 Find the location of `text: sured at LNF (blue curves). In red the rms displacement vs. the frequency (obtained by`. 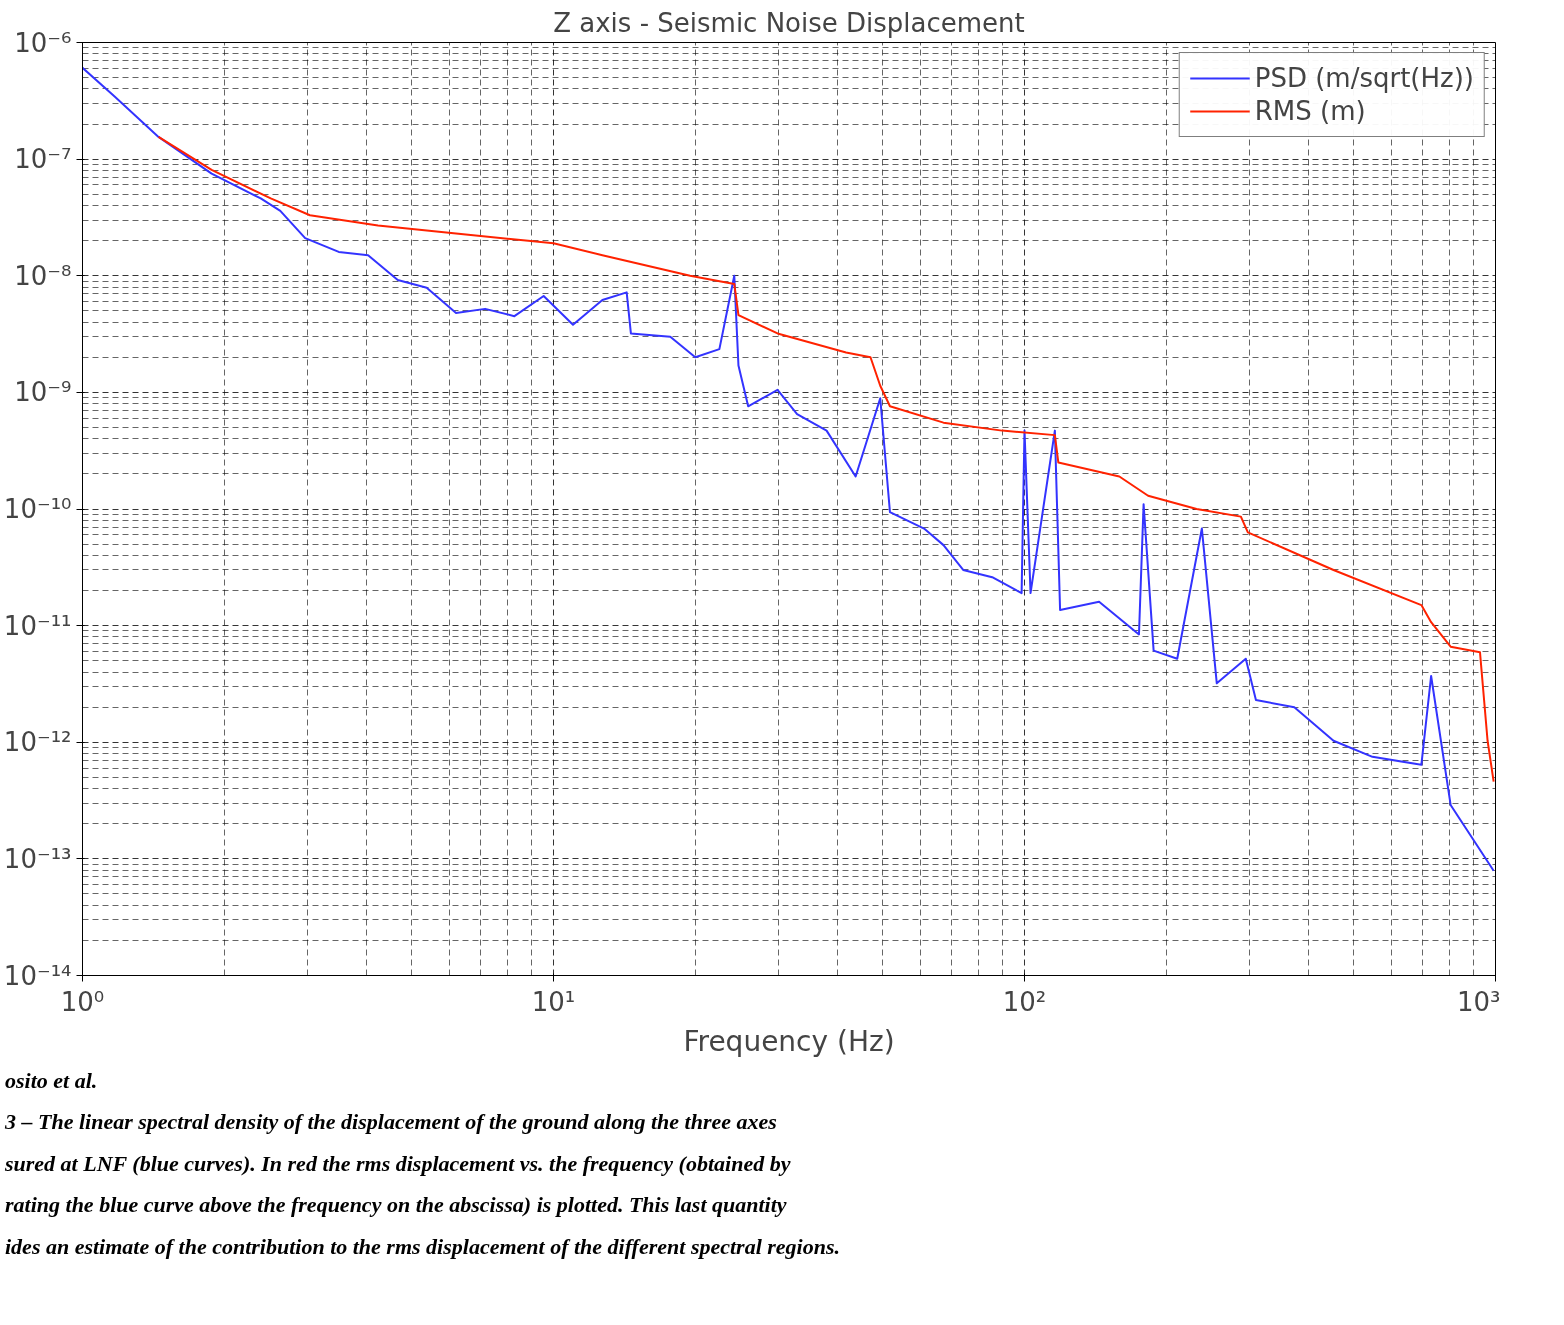

text: sured at LNF (blue curves). In red the rms displacement vs. the frequency (obtained by is located at coordinates (398, 1163).